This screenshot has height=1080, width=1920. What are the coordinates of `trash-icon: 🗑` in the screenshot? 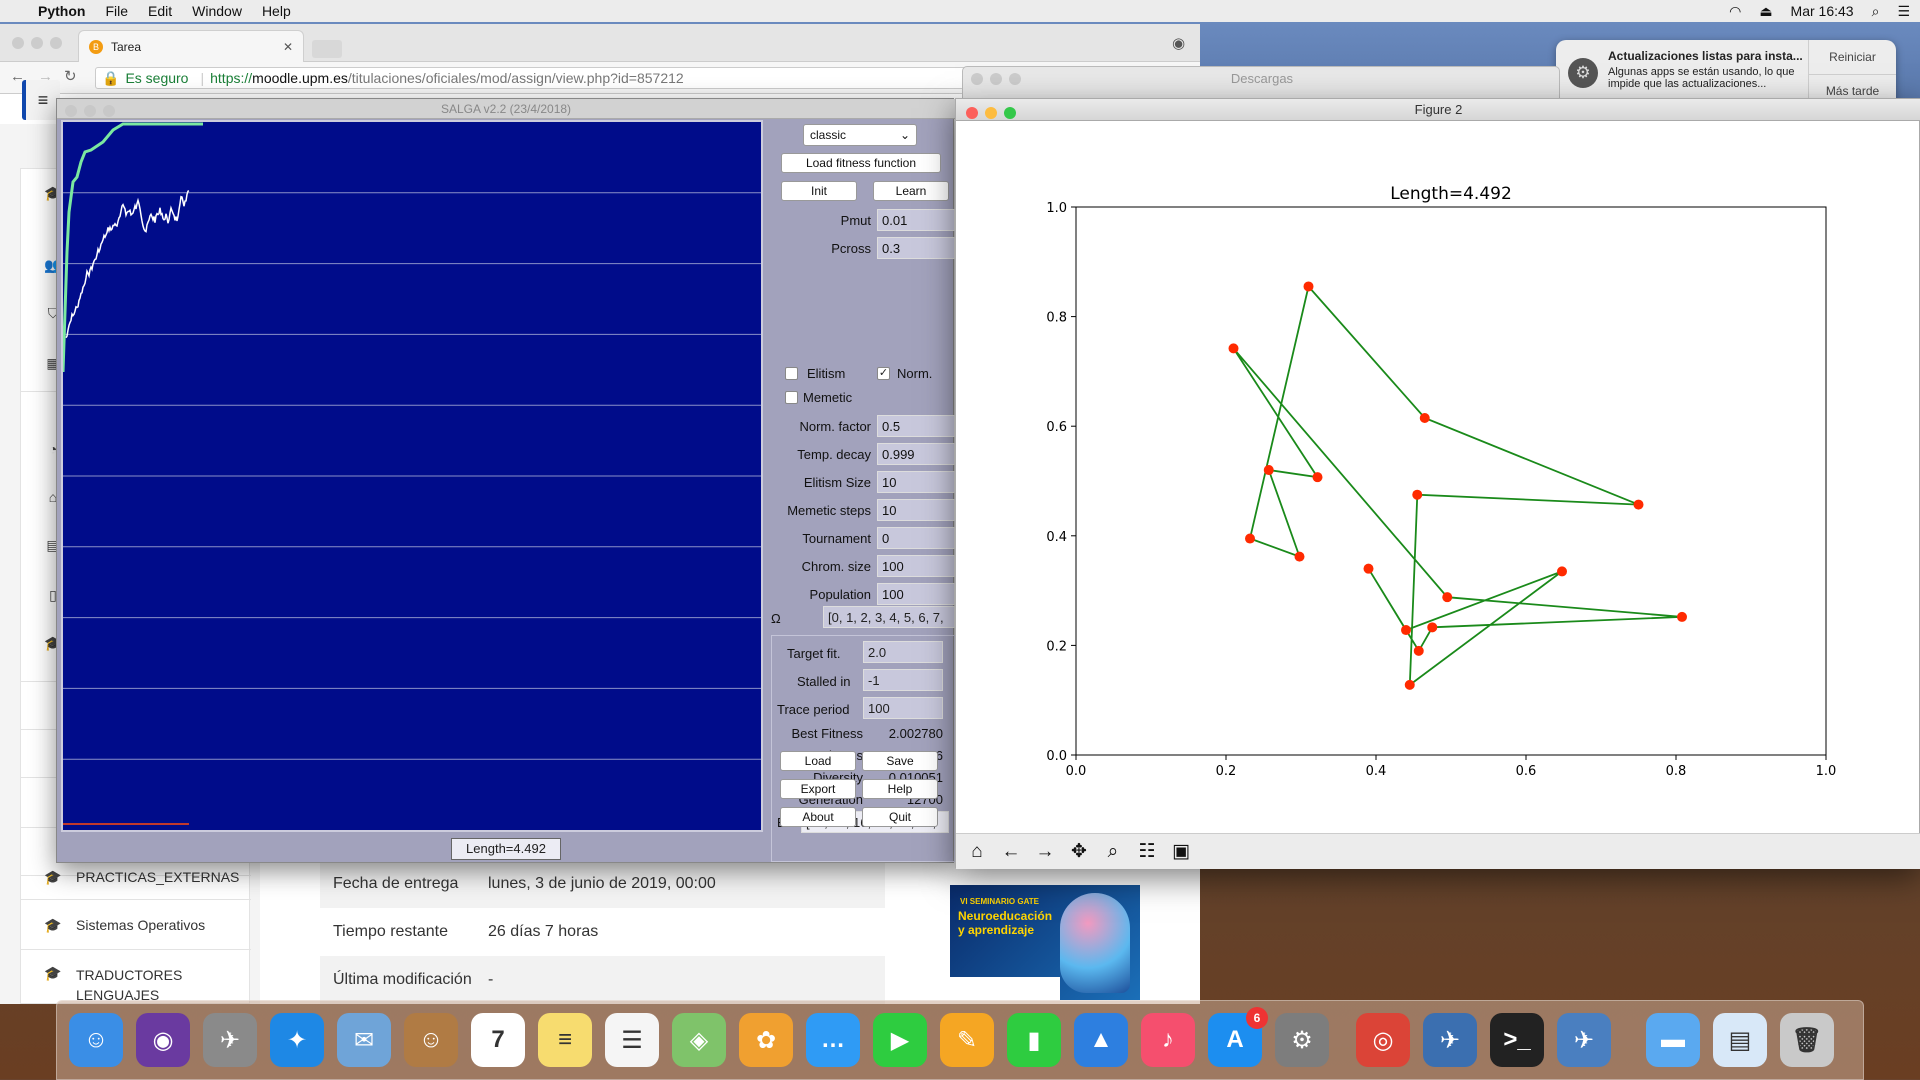 It's located at (1807, 1040).